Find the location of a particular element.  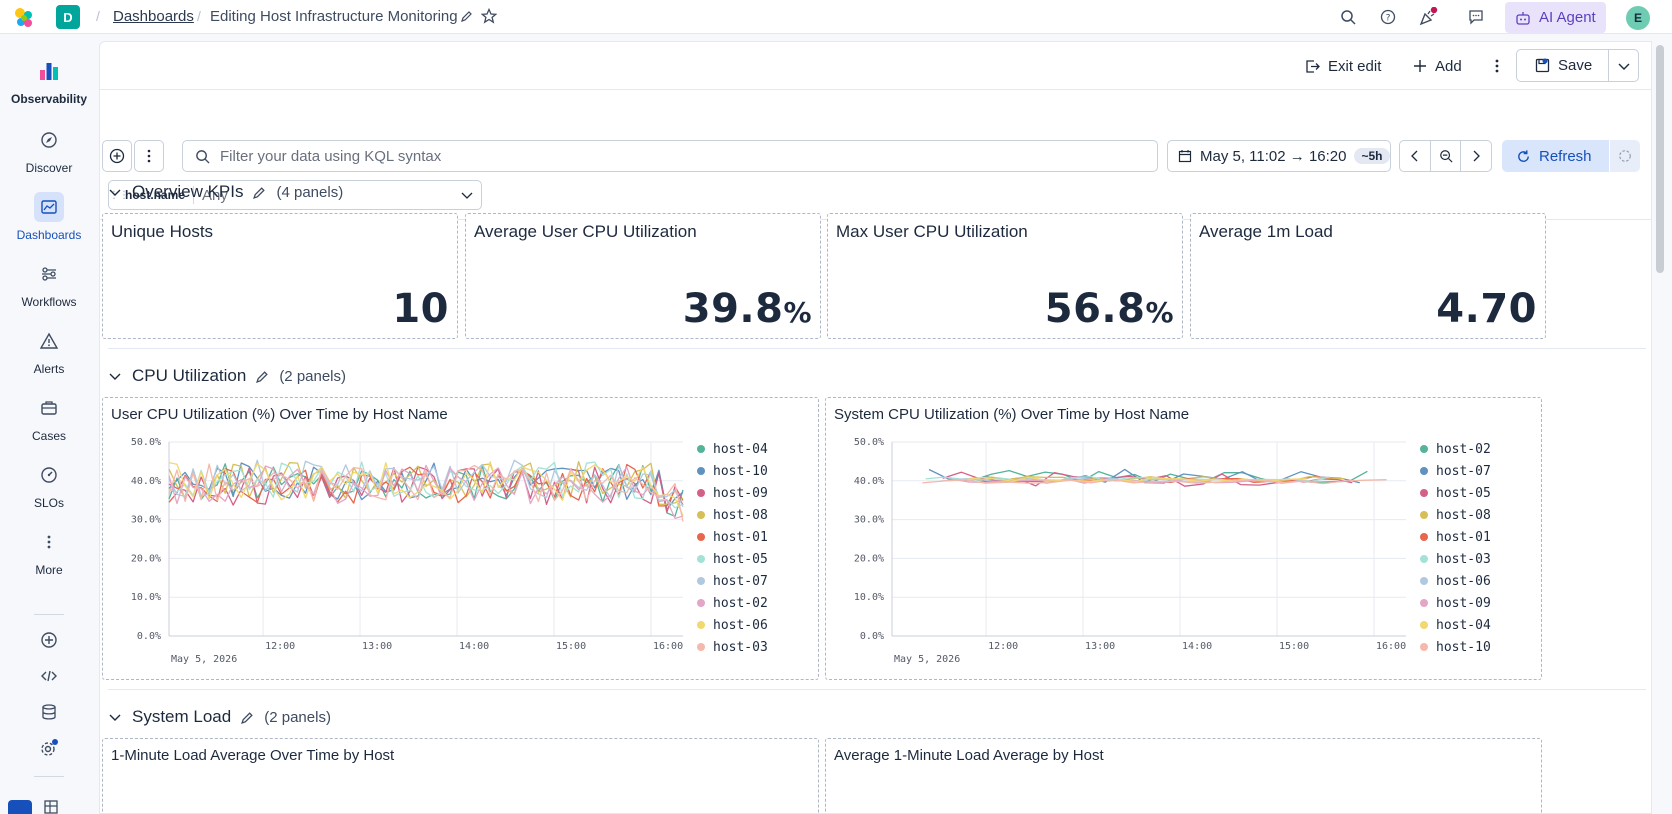

kpi-panel-max-user-cpu: Max User CPU Utilization 56.8% is located at coordinates (1005, 276).